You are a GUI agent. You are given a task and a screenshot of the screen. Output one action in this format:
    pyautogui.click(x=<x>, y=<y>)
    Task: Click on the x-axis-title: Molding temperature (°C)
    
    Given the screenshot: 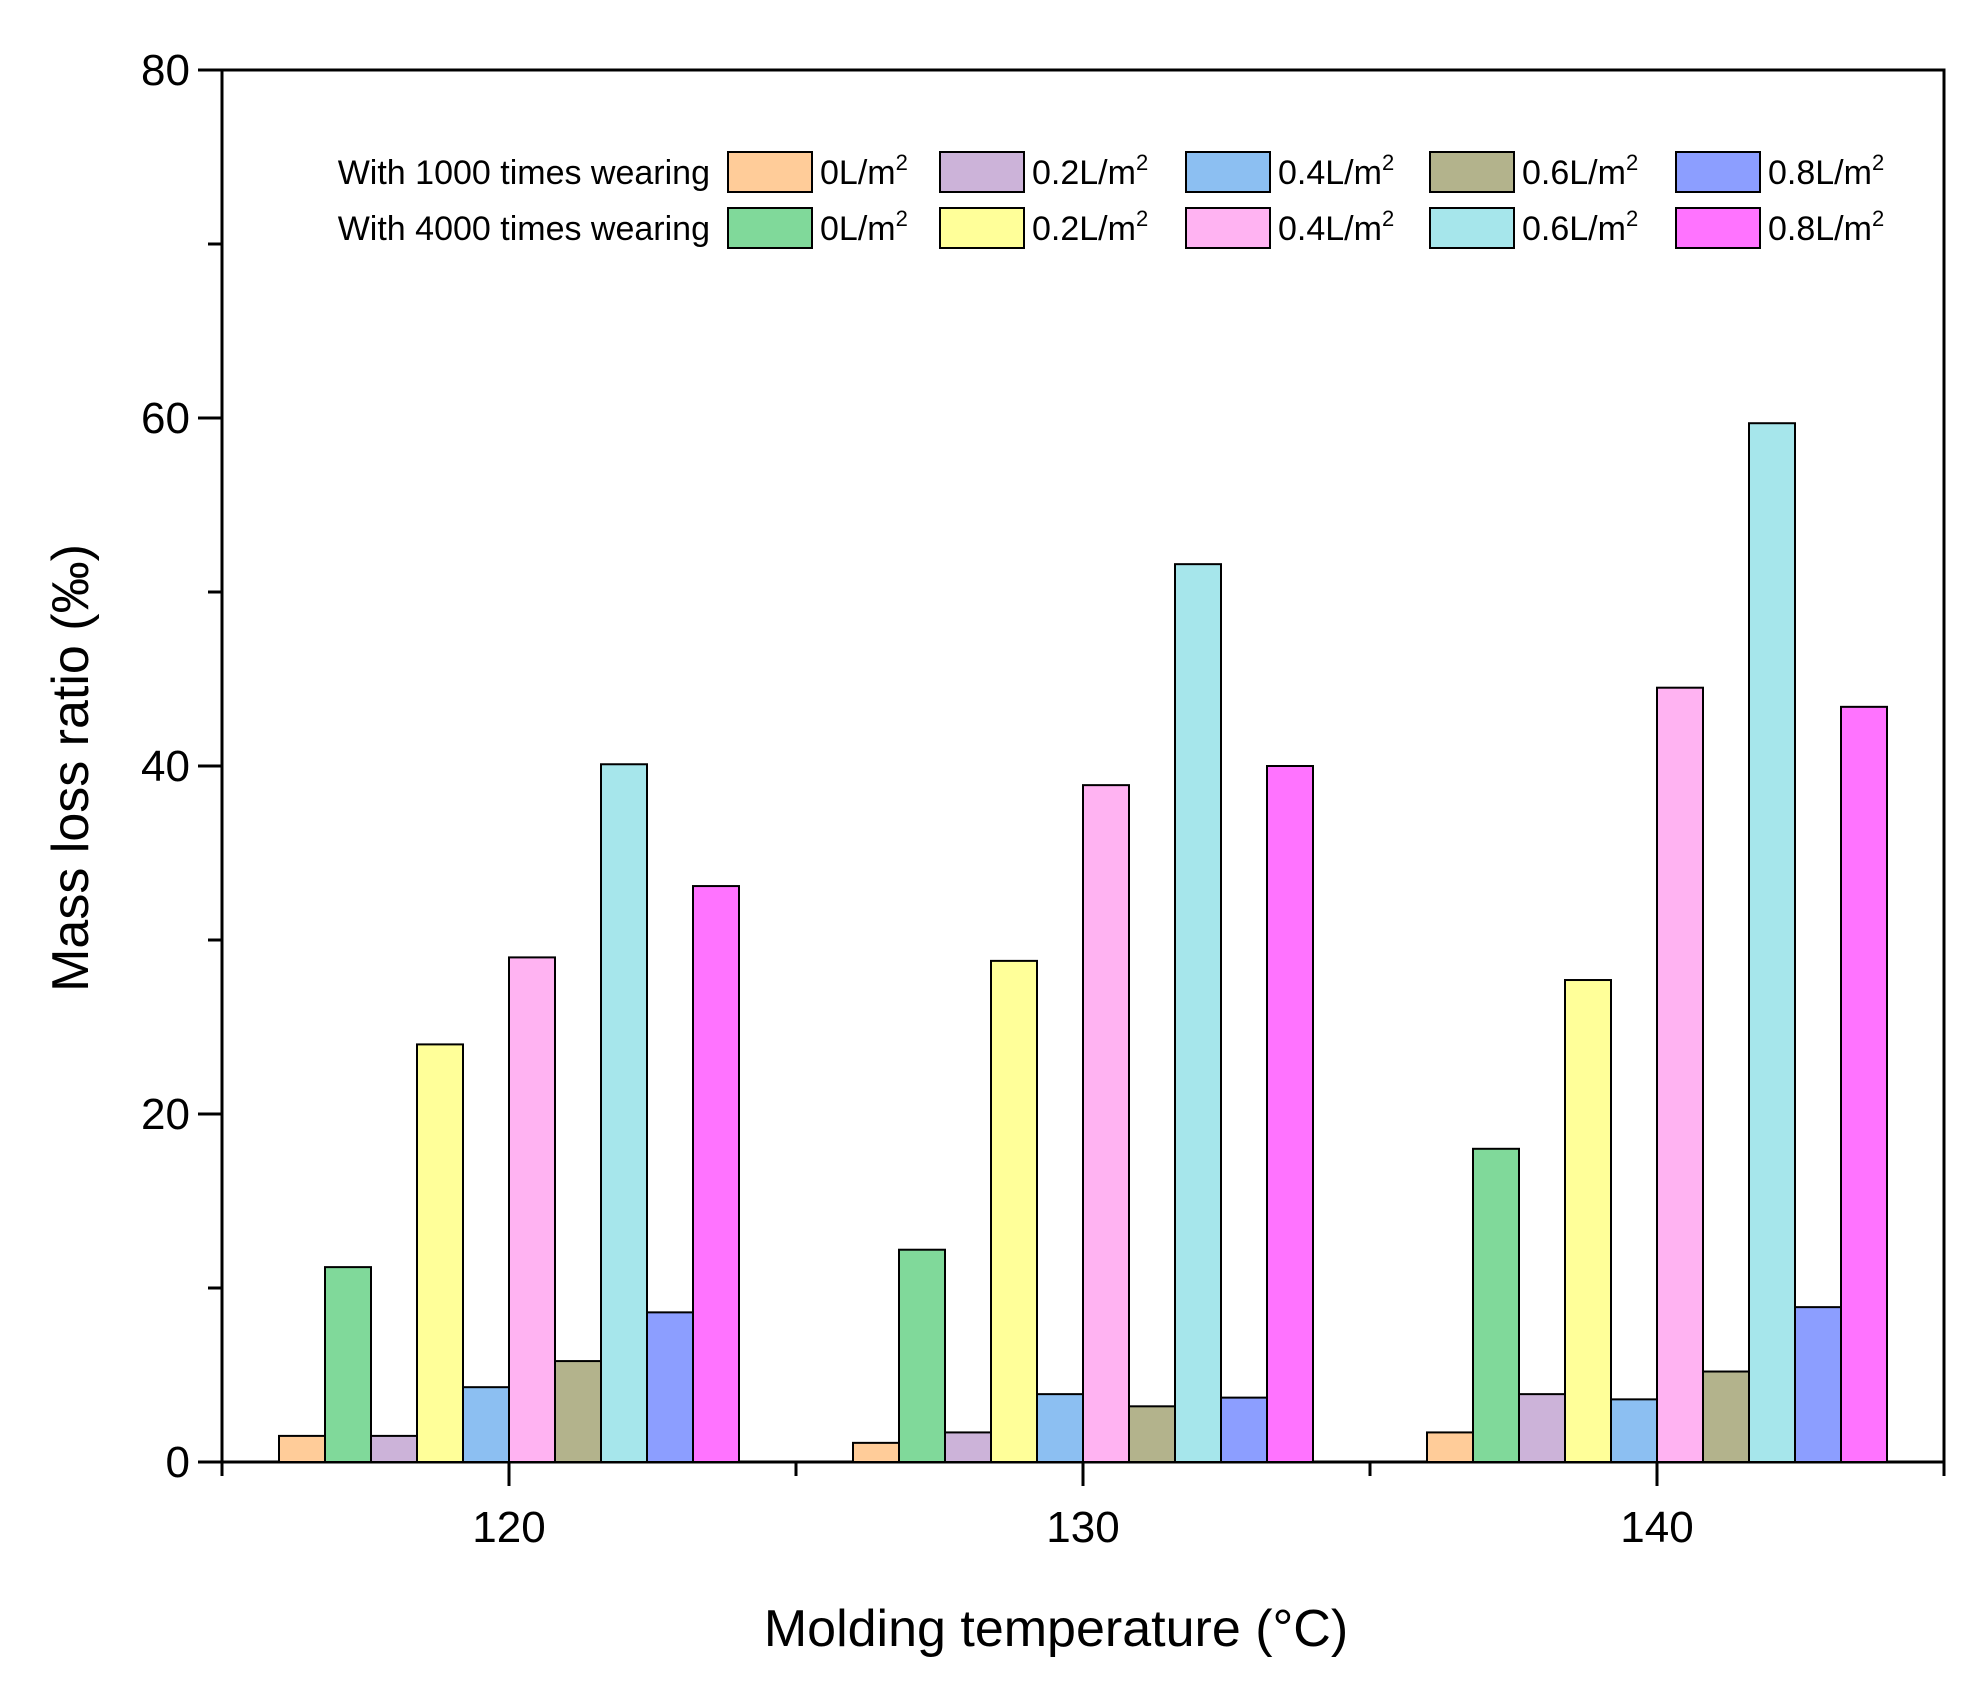 What is the action you would take?
    pyautogui.click(x=1056, y=1629)
    